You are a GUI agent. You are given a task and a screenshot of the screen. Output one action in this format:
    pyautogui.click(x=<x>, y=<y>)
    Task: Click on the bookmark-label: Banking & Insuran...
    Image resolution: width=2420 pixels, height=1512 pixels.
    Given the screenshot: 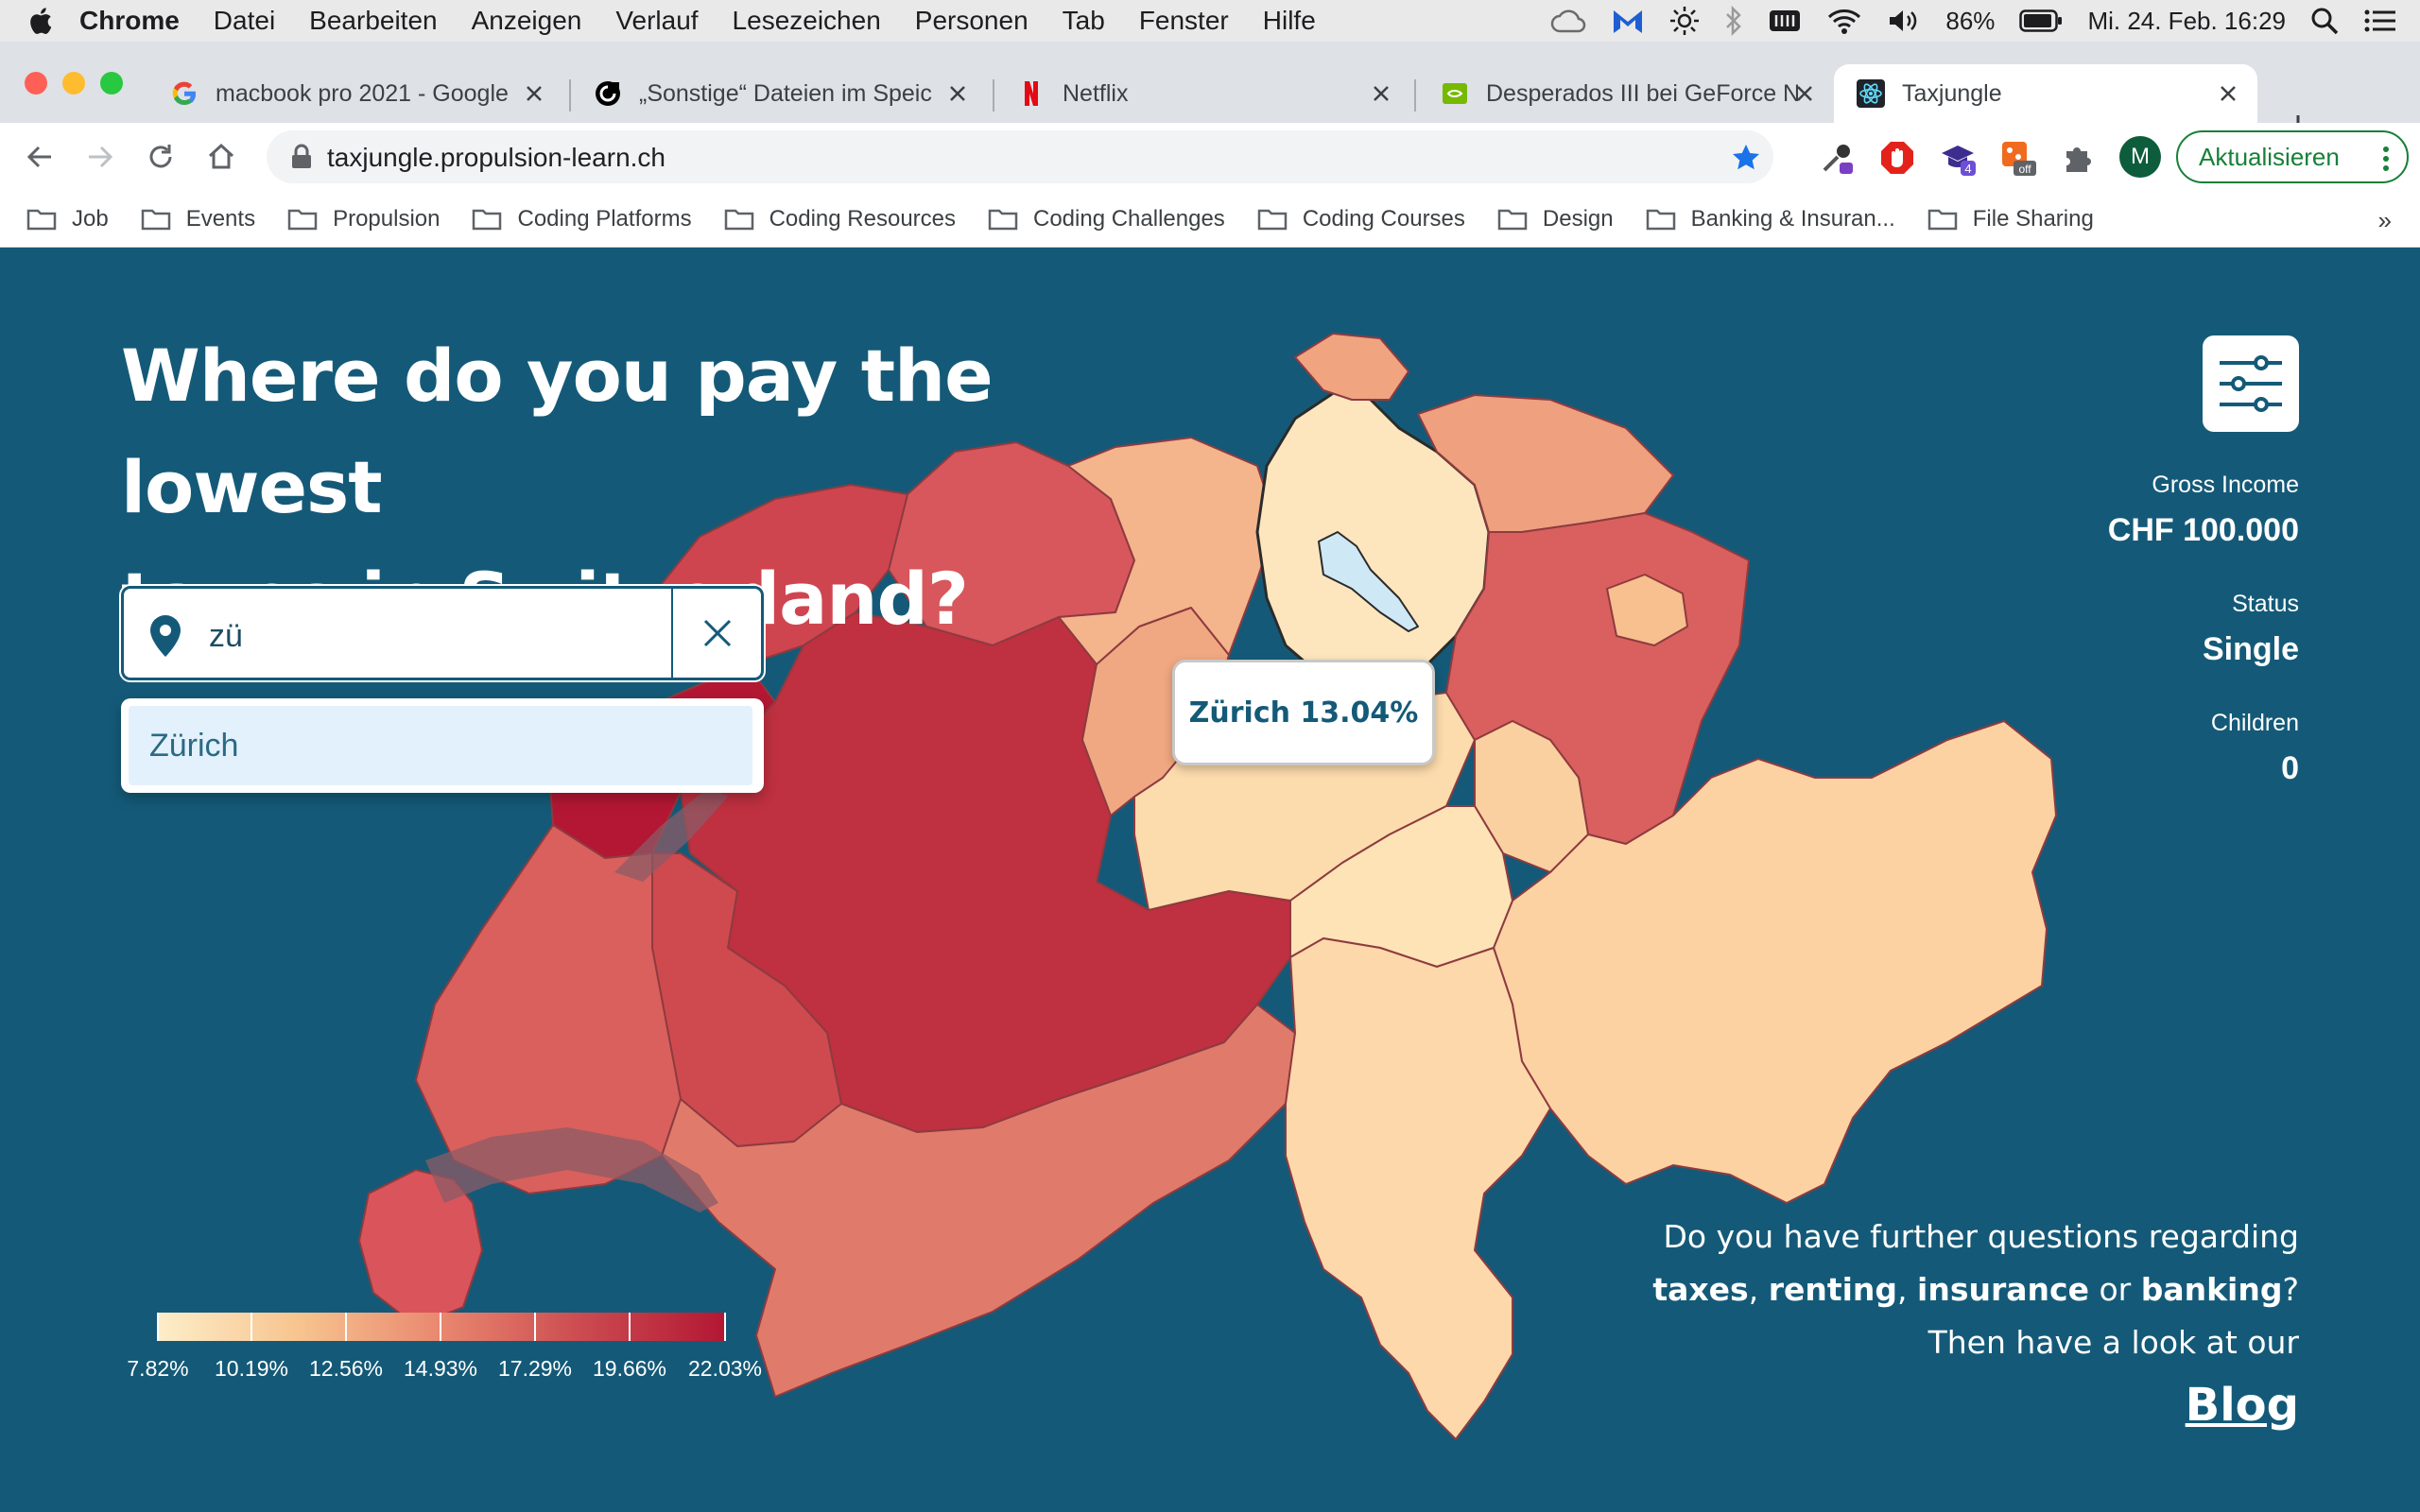 What is the action you would take?
    pyautogui.click(x=1793, y=218)
    